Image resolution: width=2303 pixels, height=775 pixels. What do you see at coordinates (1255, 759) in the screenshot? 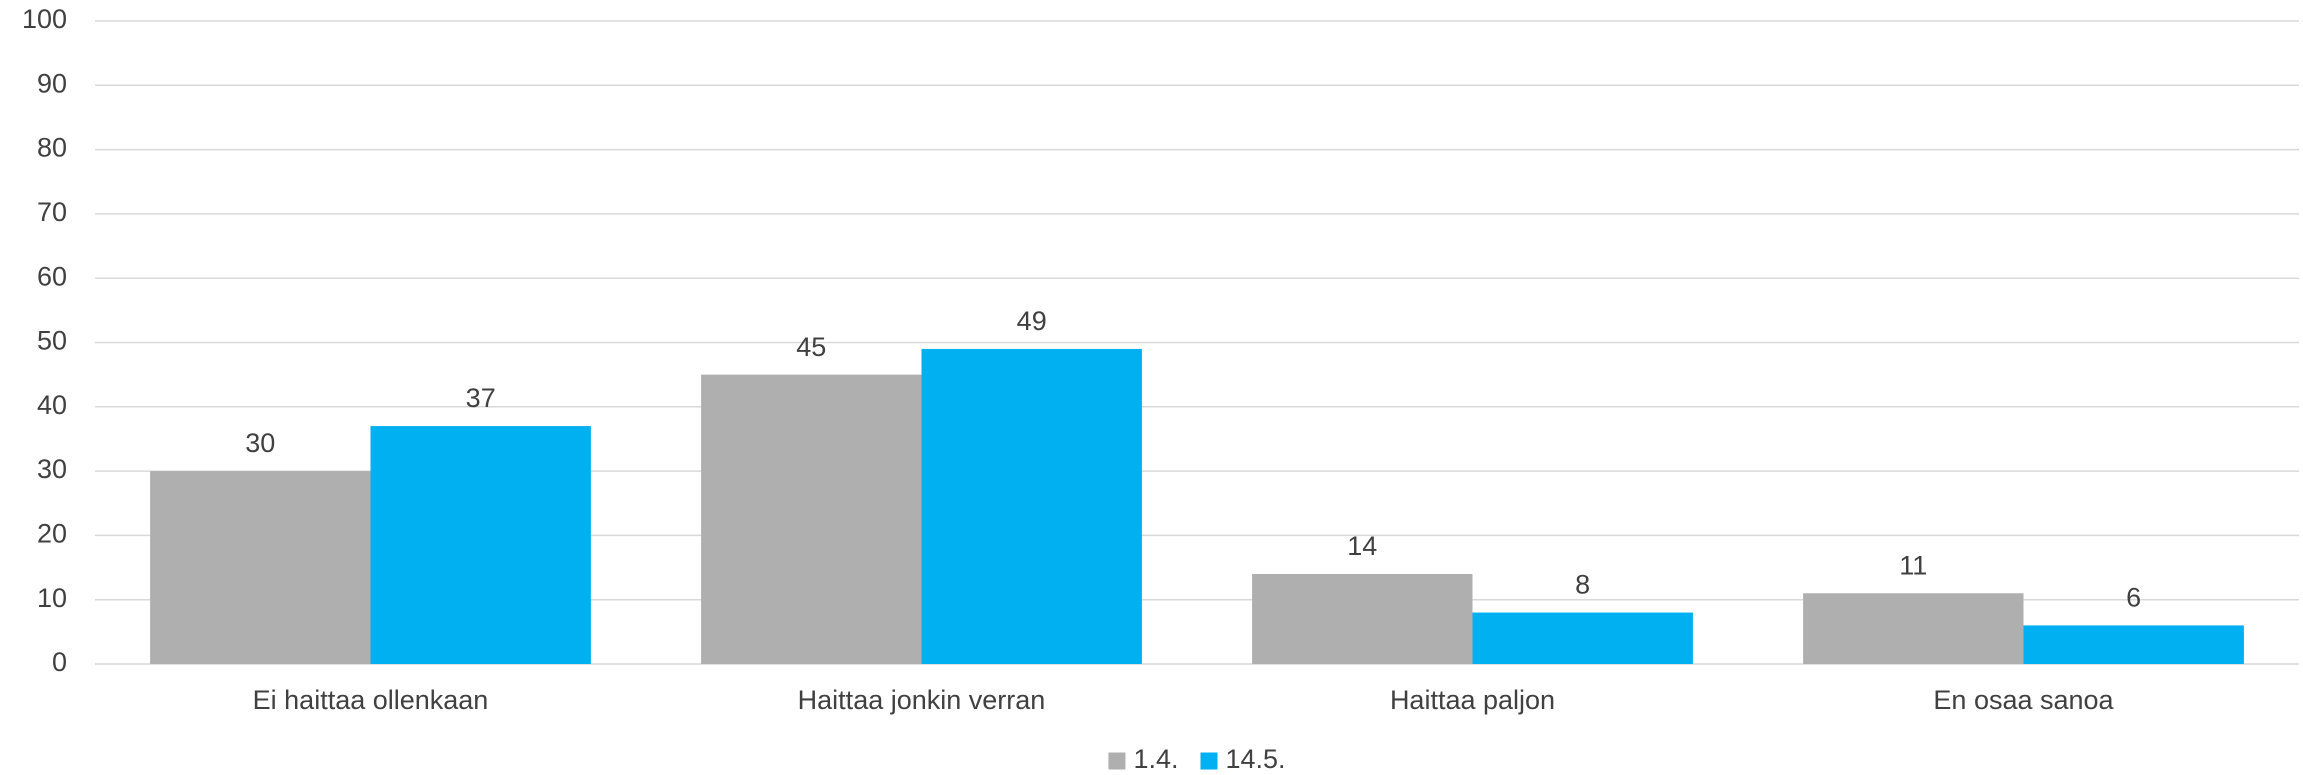
I see `legend-label: 14.5.` at bounding box center [1255, 759].